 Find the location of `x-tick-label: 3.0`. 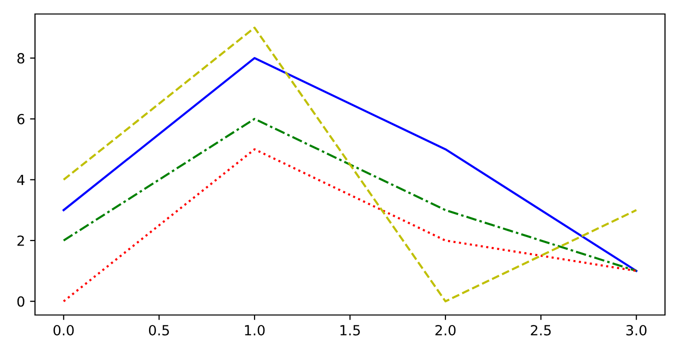

x-tick-label: 3.0 is located at coordinates (636, 330).